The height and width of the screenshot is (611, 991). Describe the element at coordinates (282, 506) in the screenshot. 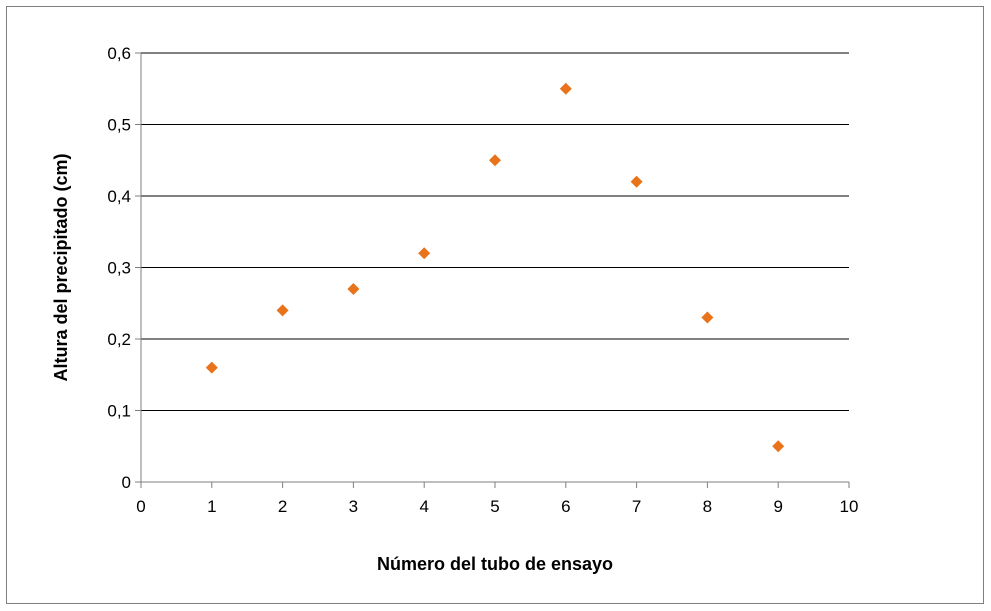

I see `x-tick-label: 2` at that location.